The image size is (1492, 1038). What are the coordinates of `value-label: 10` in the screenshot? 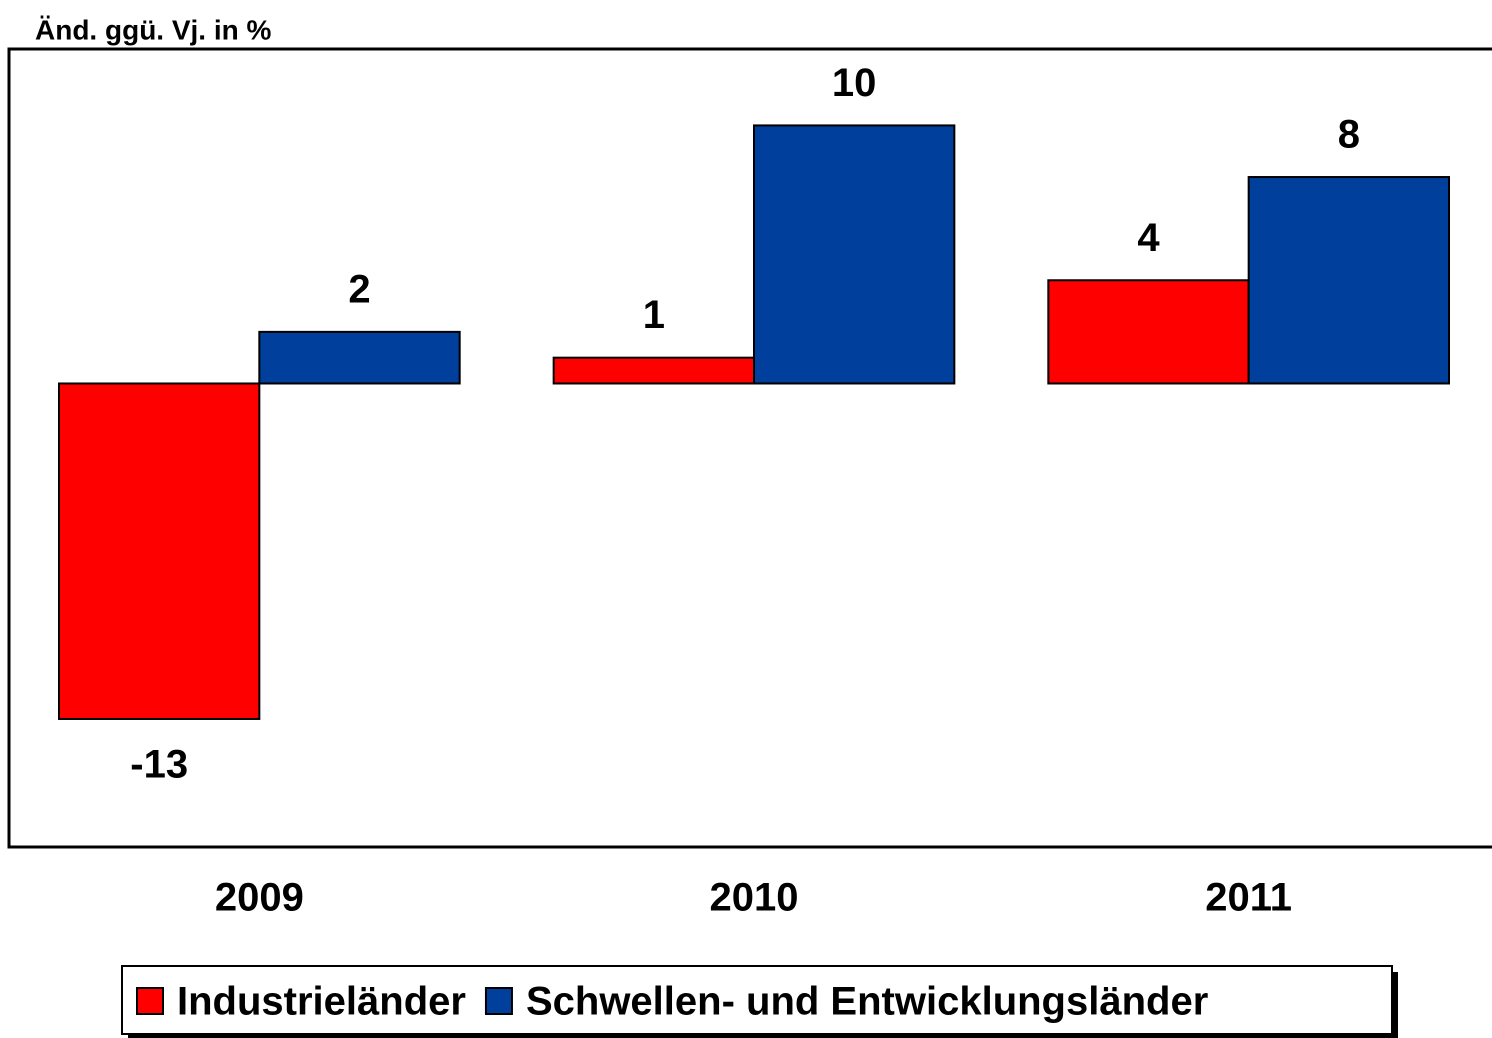 It's located at (854, 83).